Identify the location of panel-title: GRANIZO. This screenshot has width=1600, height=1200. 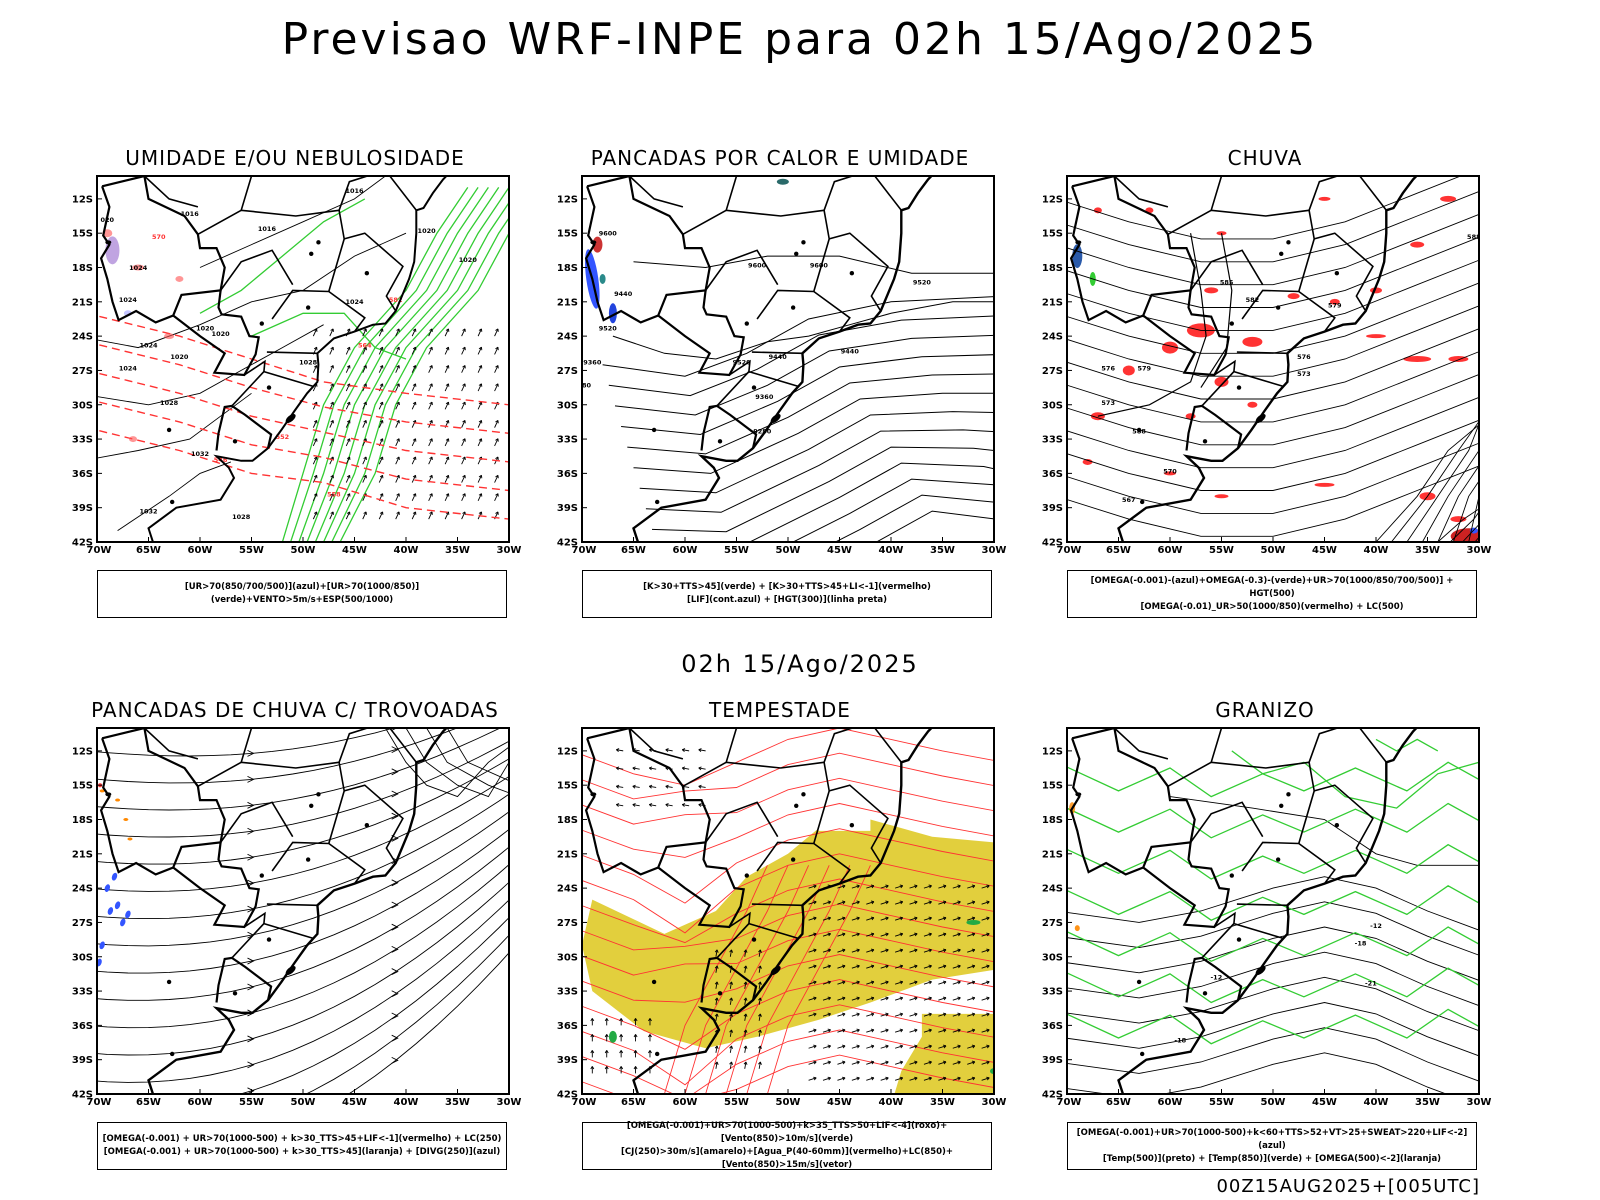
(1265, 710).